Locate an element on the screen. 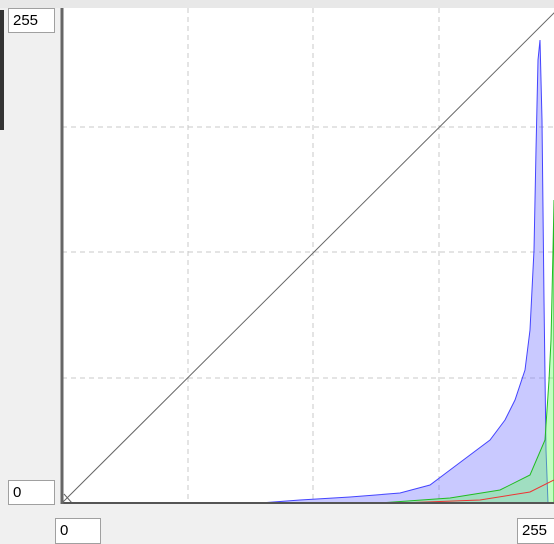 The height and width of the screenshot is (544, 554). y-min-input: 0 is located at coordinates (31, 492).